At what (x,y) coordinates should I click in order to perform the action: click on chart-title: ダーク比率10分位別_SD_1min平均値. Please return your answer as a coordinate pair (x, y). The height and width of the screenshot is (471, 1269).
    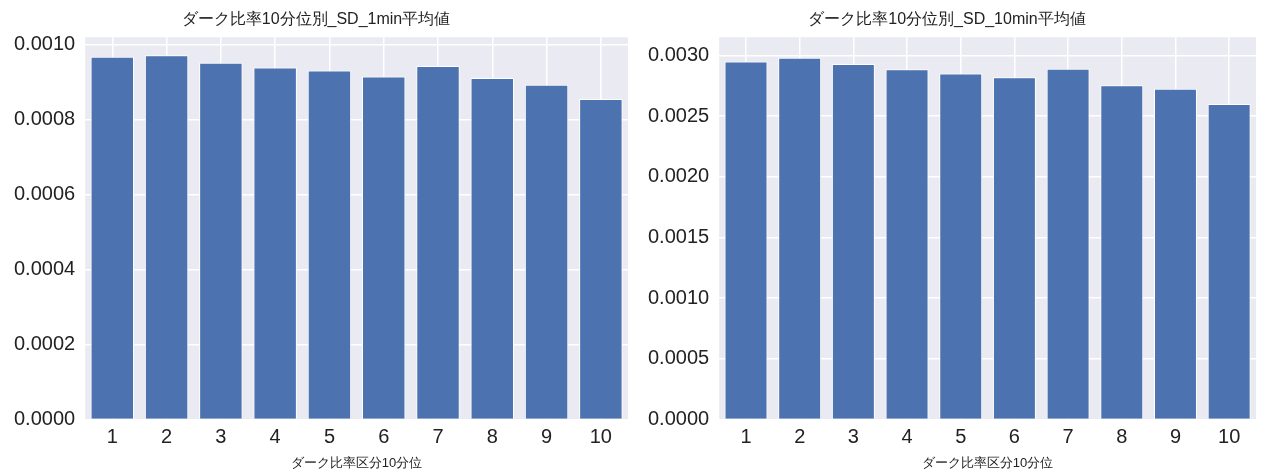
    Looking at the image, I should click on (316, 19).